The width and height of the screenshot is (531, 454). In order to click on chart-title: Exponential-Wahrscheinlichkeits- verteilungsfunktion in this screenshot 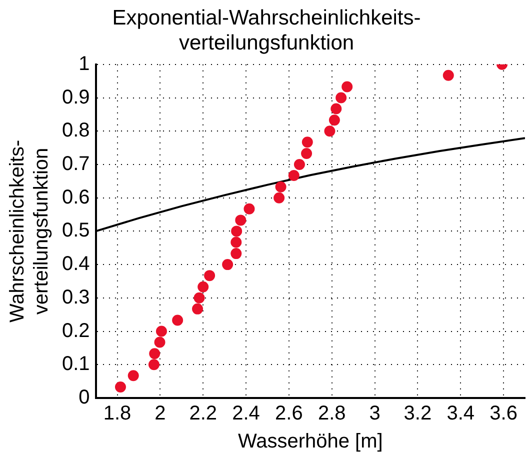, I will do `click(266, 30)`.